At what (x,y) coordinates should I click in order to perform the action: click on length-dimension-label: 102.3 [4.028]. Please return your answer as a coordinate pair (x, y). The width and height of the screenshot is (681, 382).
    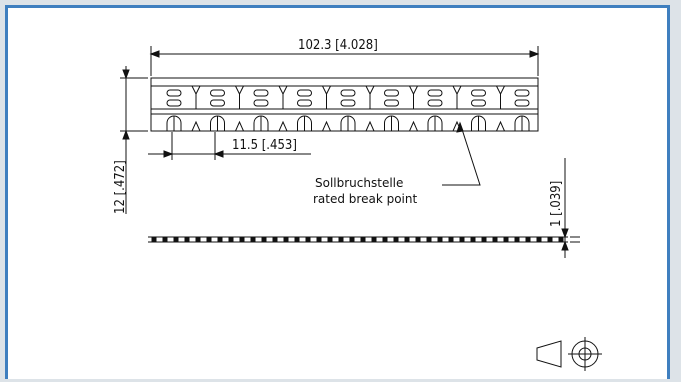
    Looking at the image, I should click on (338, 45).